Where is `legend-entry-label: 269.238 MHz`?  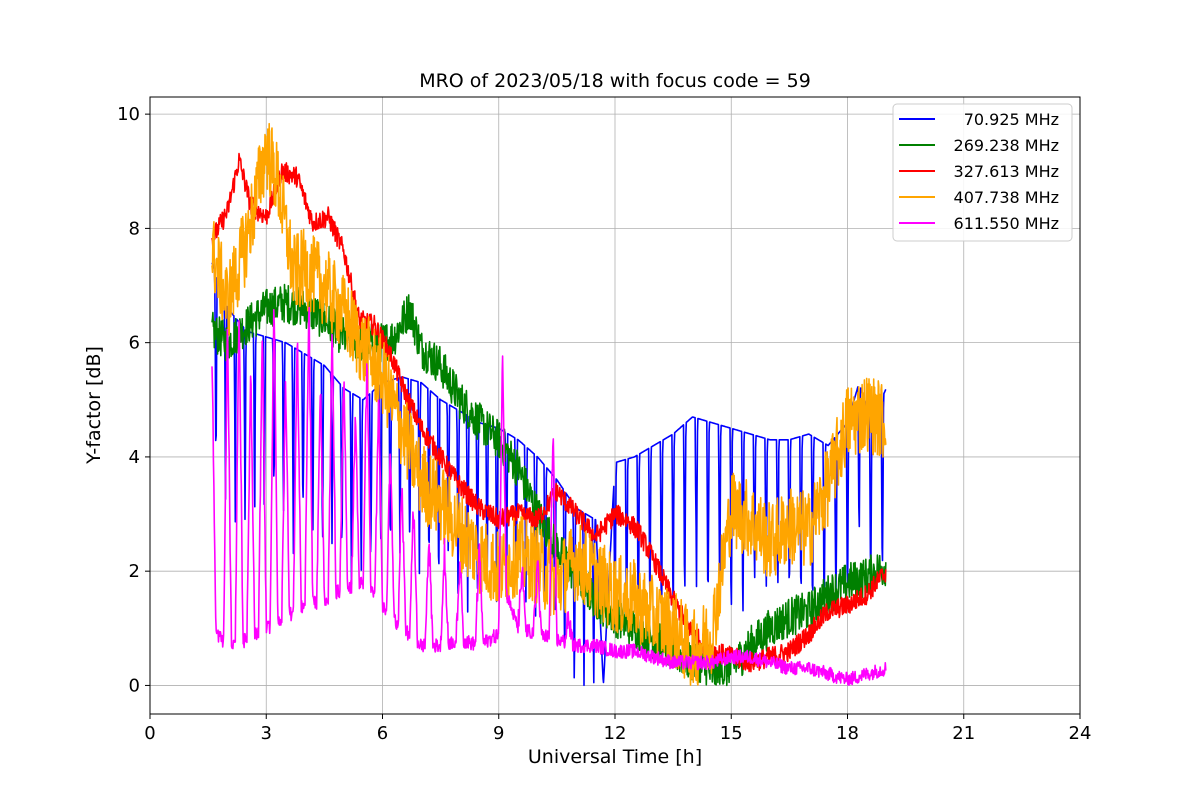
legend-entry-label: 269.238 MHz is located at coordinates (1006, 145).